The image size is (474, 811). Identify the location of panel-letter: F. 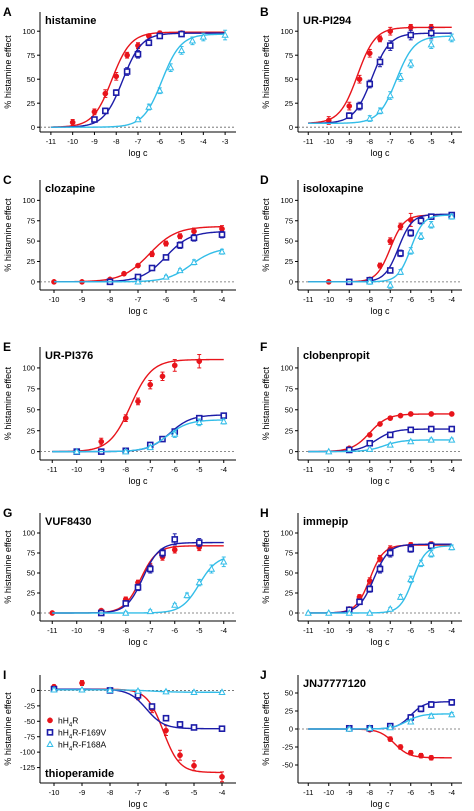
(263, 347).